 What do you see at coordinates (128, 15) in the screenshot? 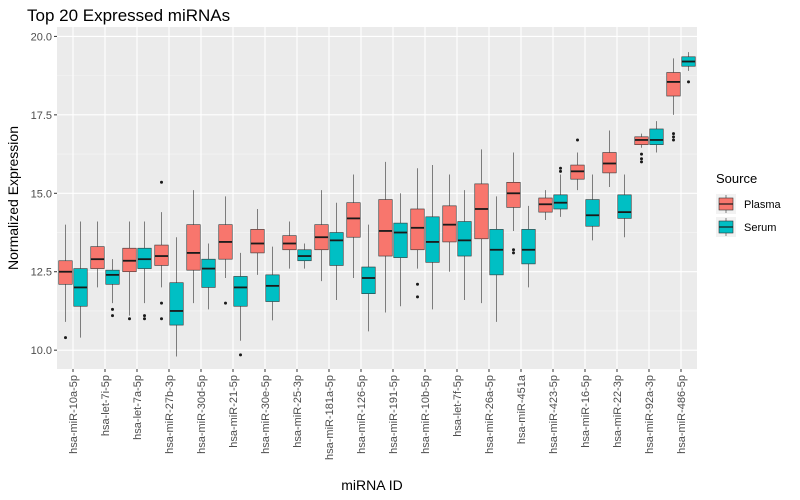
I see `chart-title: Top 20 Expressed miRNAs` at bounding box center [128, 15].